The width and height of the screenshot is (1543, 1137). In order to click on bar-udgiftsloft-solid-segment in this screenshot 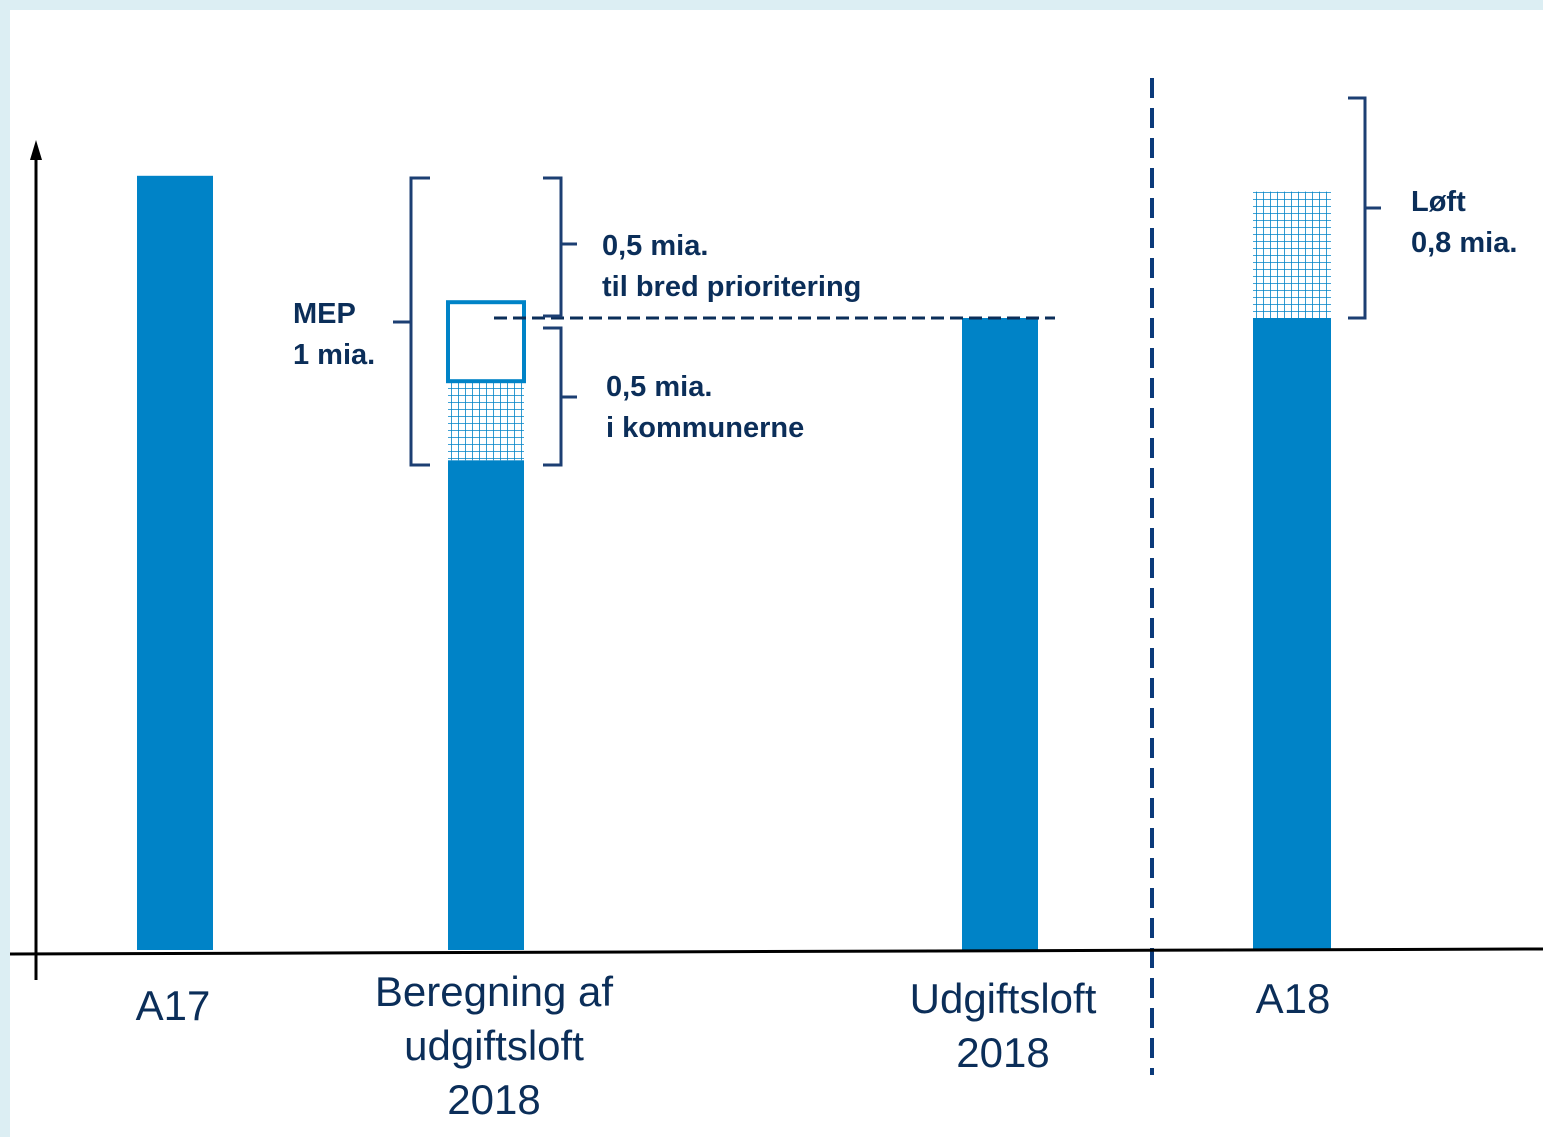, I will do `click(1000, 634)`.